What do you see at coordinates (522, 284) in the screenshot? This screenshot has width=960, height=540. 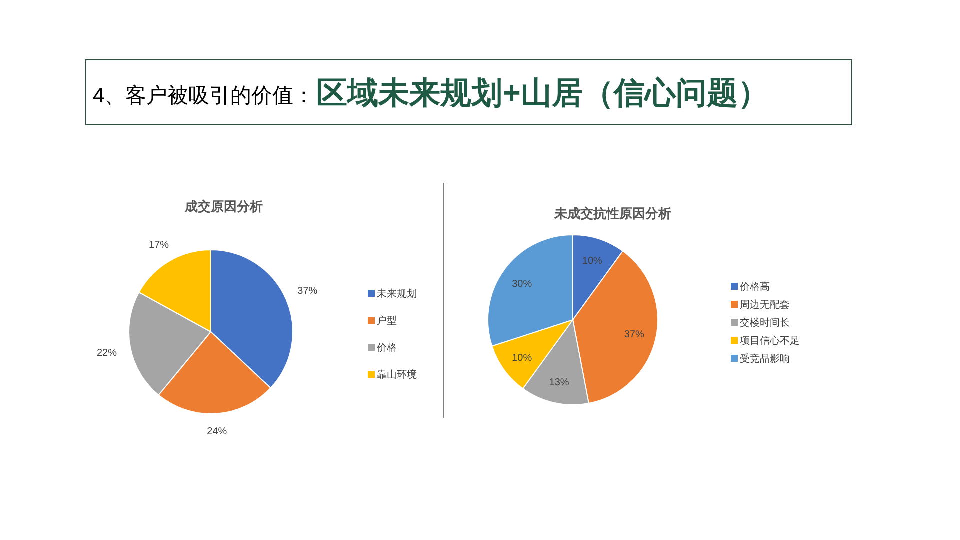 I see `data-label: 30%` at bounding box center [522, 284].